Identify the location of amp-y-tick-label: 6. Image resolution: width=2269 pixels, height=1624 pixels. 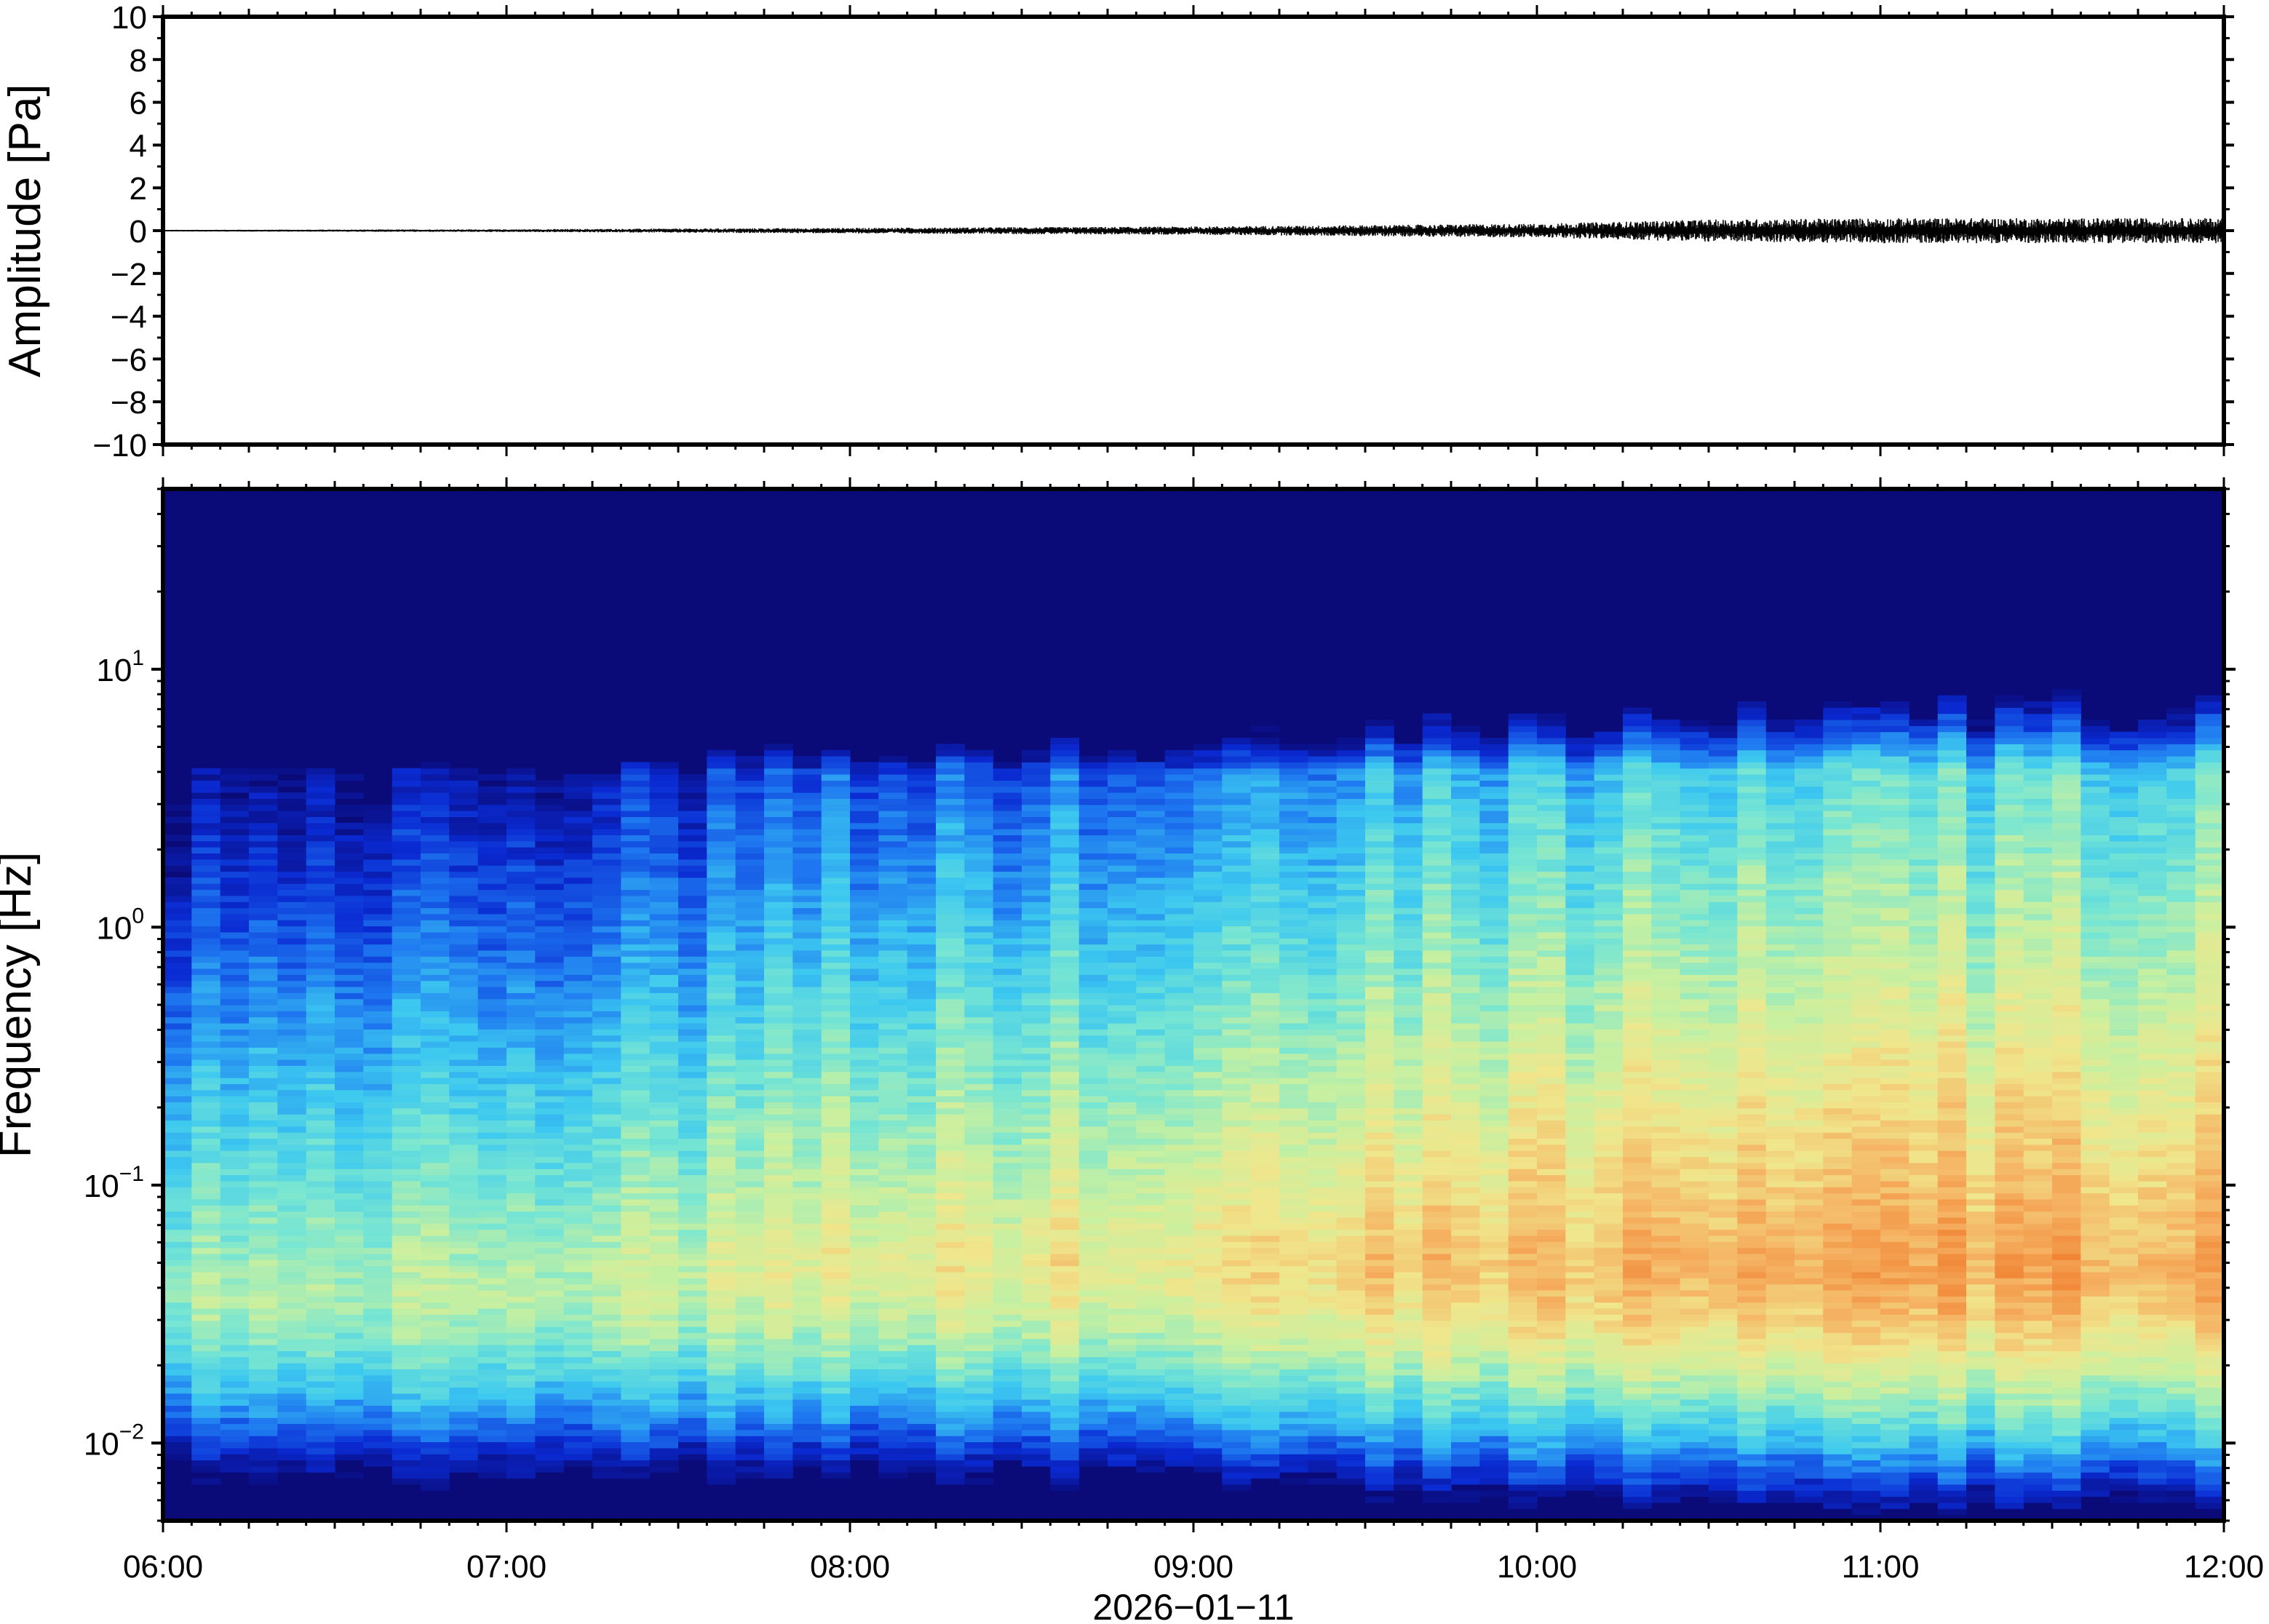
(138, 104).